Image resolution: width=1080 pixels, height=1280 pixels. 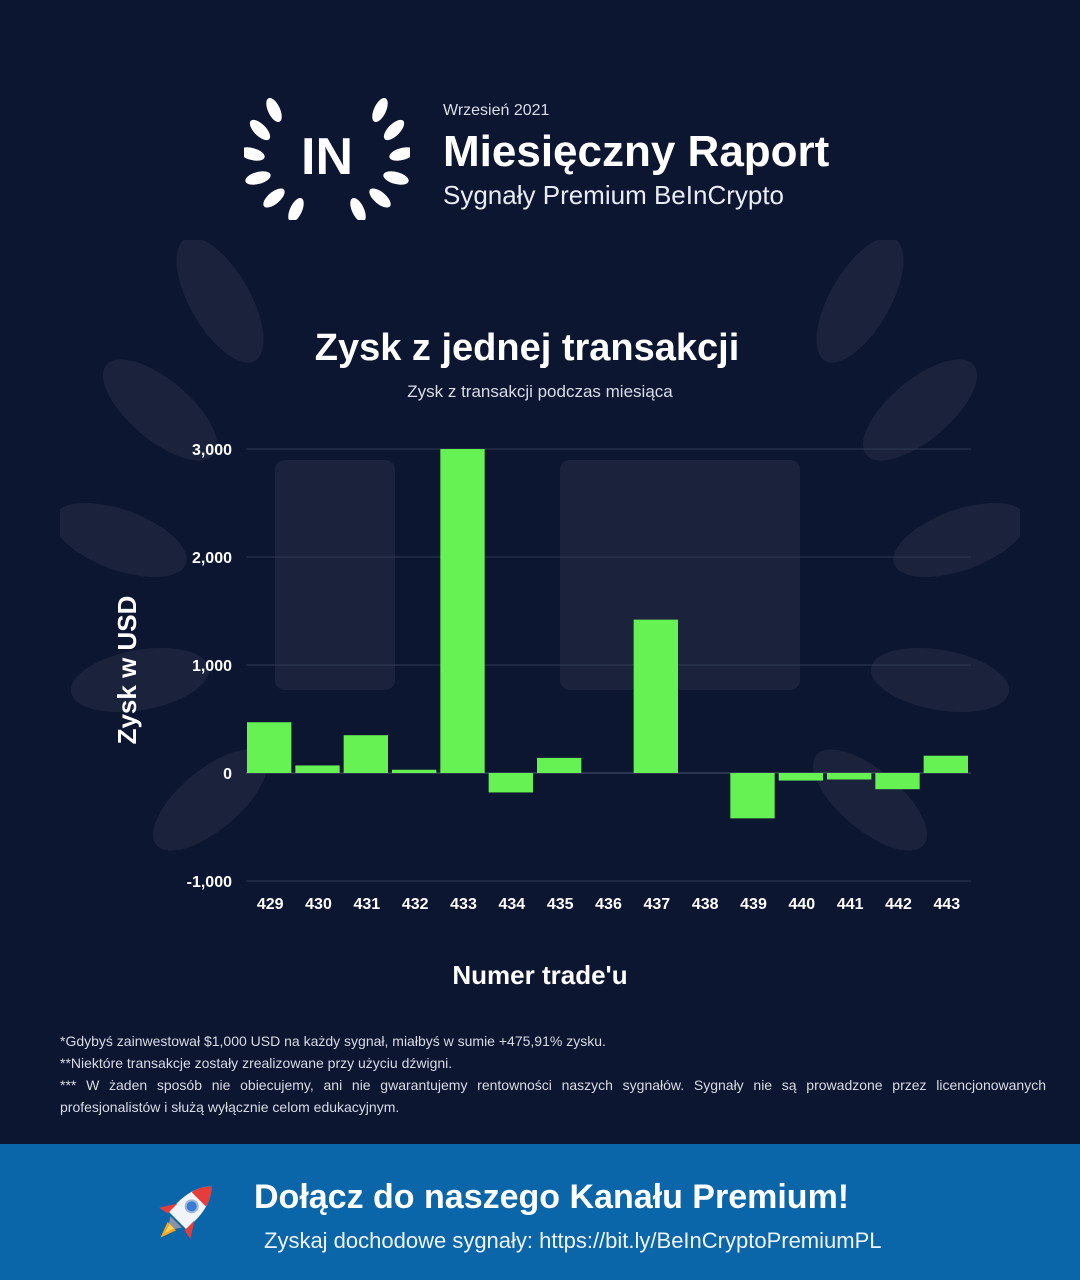 I want to click on report-subtitle: Sygnały Premium BeInCrypto, so click(x=614, y=195).